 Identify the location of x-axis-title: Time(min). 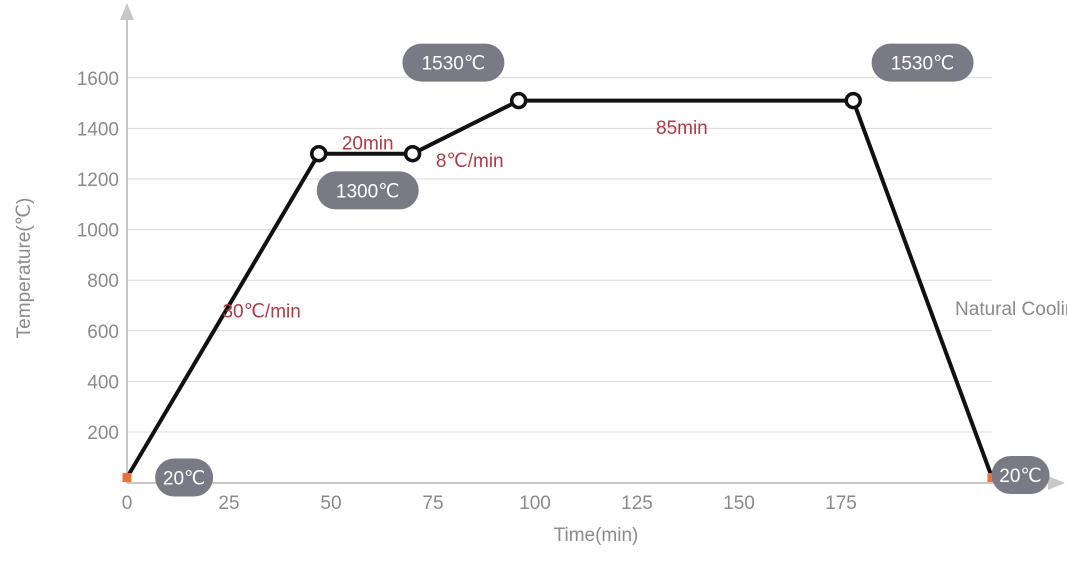
(596, 535).